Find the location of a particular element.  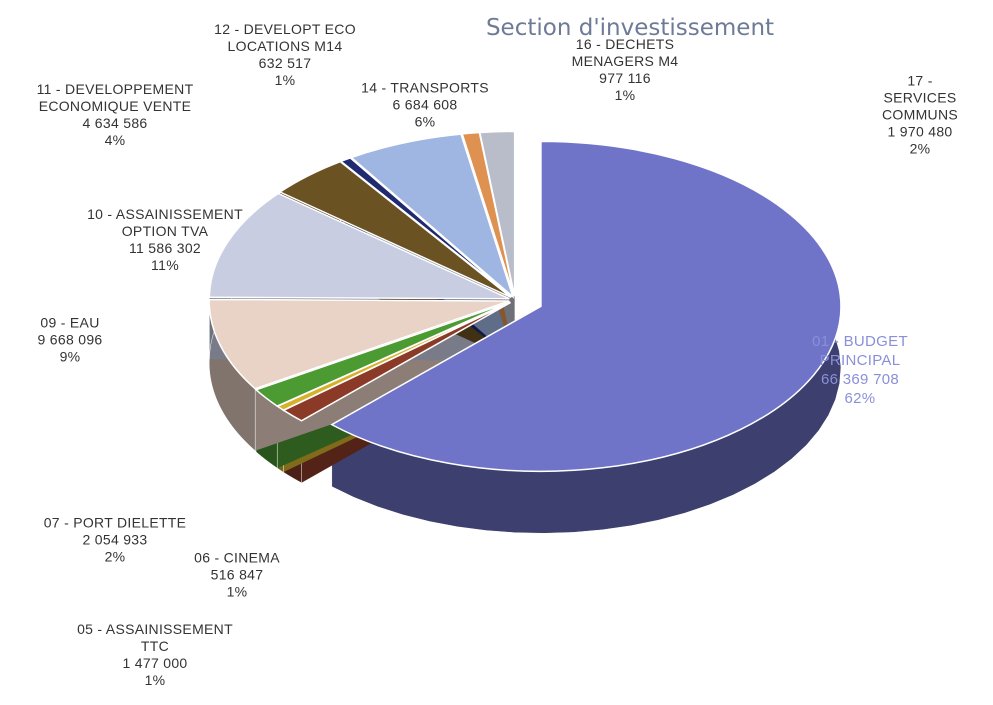

data-label: 09 - EAU 9 668 096 9% is located at coordinates (70, 340).